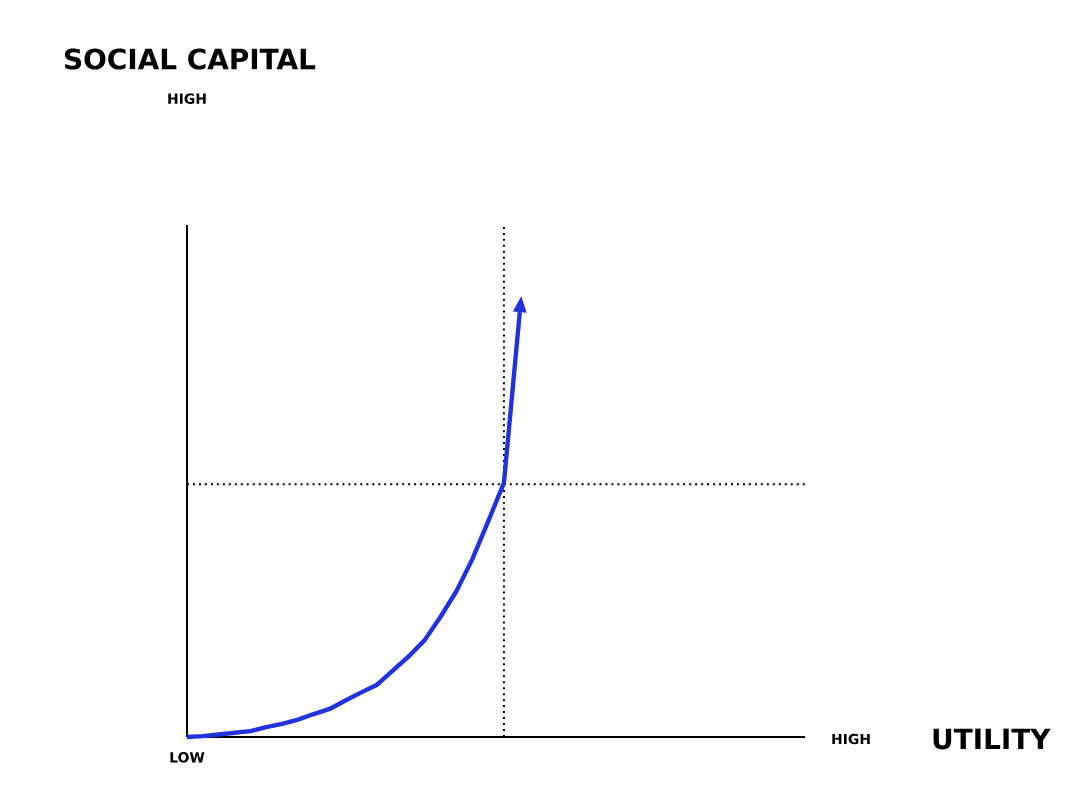 The width and height of the screenshot is (1080, 801). I want to click on x-axis-title: UTILITY, so click(992, 739).